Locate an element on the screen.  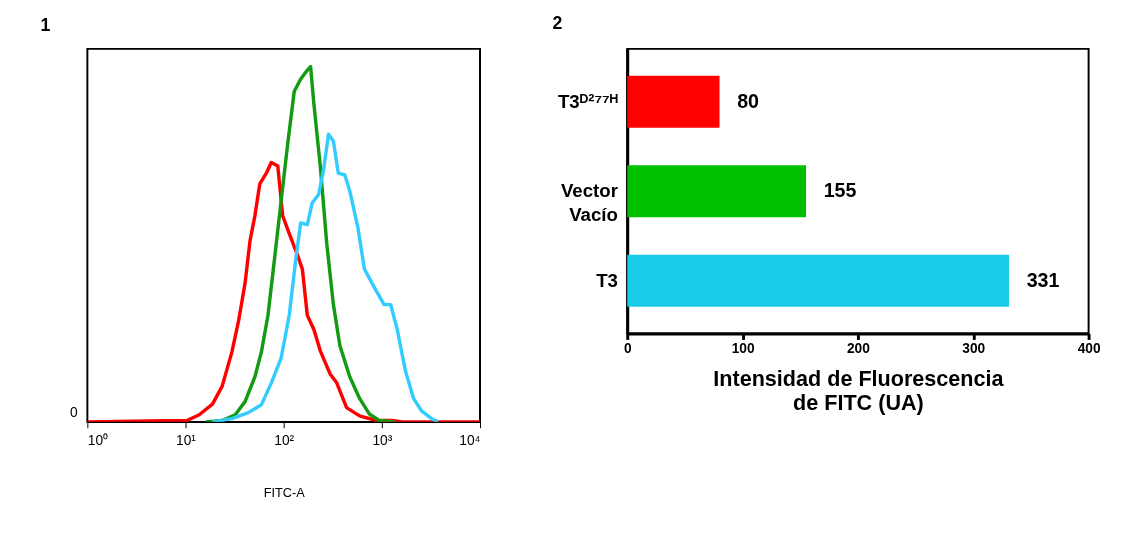
chart-title: 1 is located at coordinates (45, 25).